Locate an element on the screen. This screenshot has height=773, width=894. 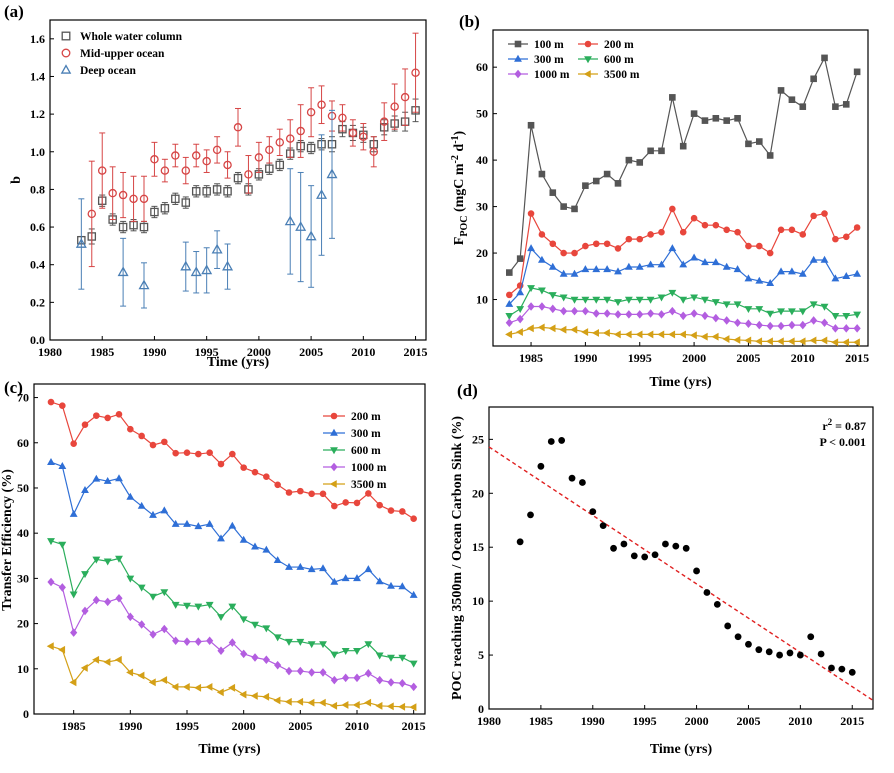
x-tick-label: 1990 is located at coordinates (130, 726).